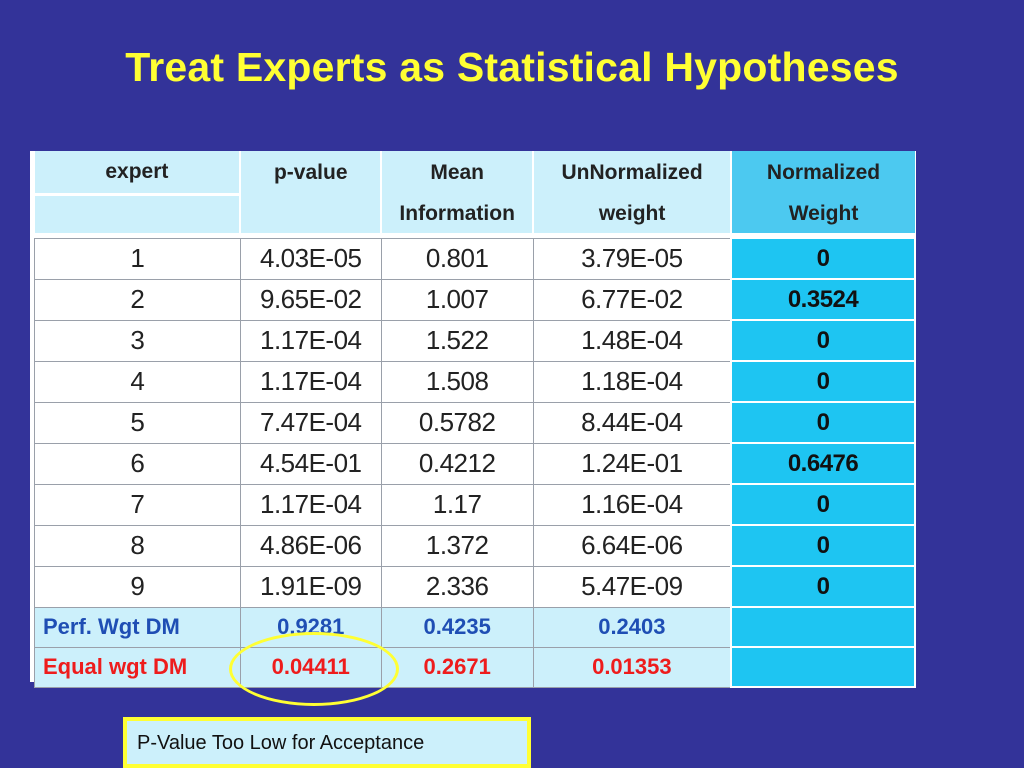  I want to click on perf-dm-norm, so click(823, 627).